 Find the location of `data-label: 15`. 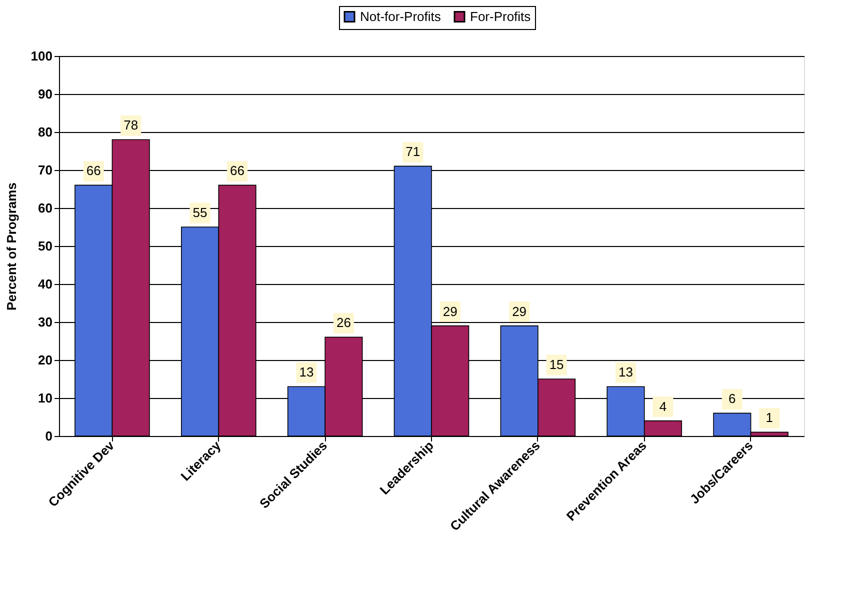

data-label: 15 is located at coordinates (556, 364).